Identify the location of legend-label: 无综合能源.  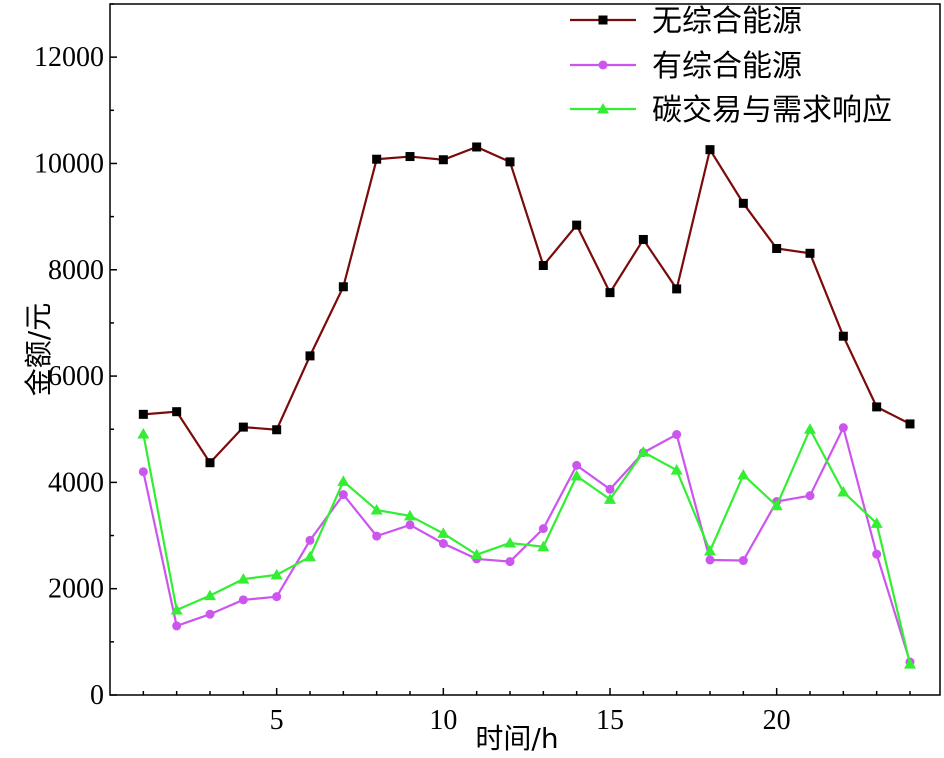
(727, 21).